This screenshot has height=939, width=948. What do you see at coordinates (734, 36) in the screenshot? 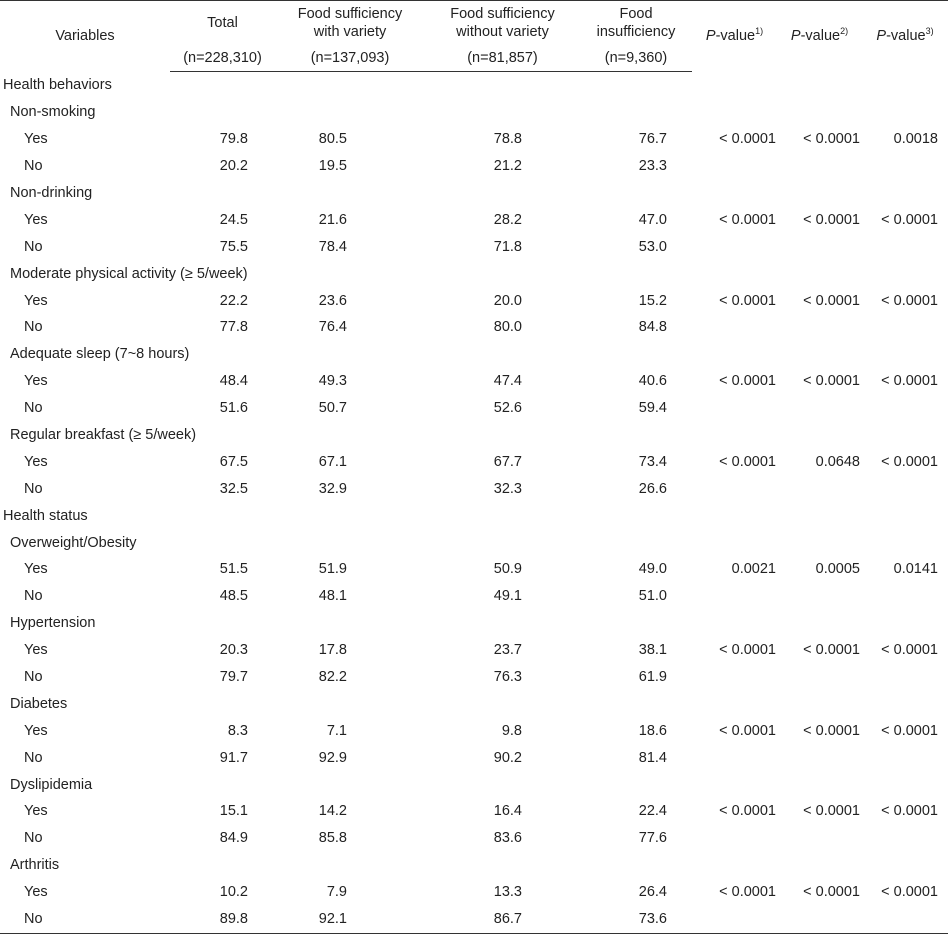
I see `header-p1: P-value1)` at bounding box center [734, 36].